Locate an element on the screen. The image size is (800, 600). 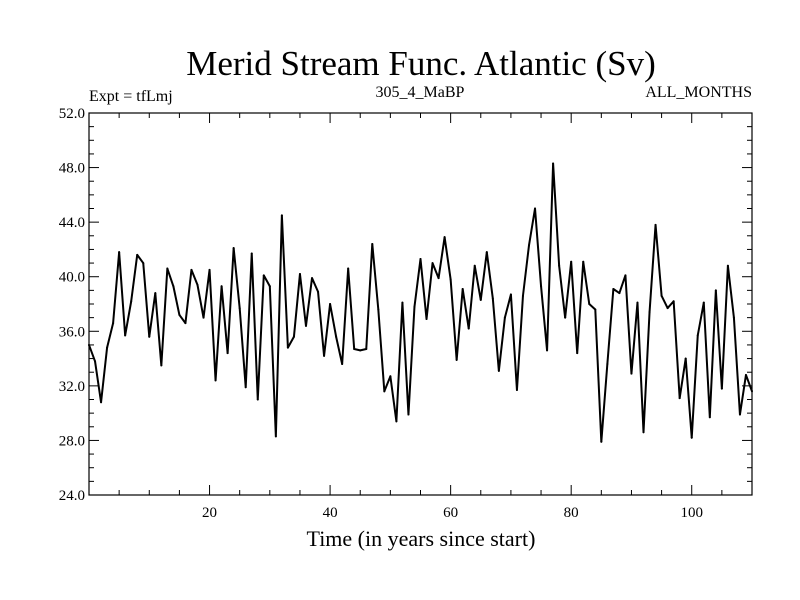
y-tick-label: 24.0 is located at coordinates (72, 496).